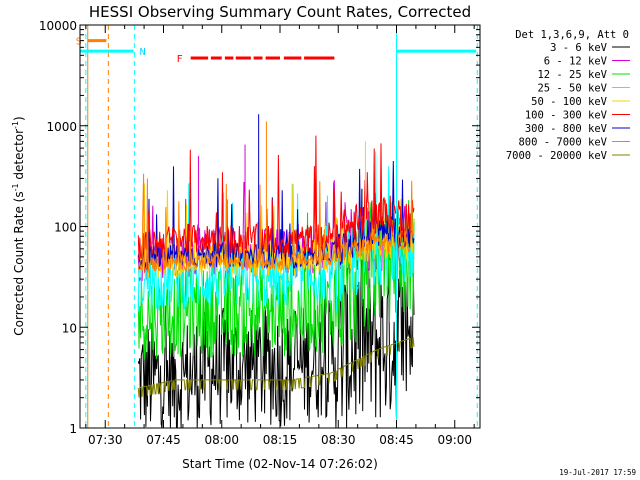 The height and width of the screenshot is (480, 640). Describe the element at coordinates (18, 225) in the screenshot. I see `y-axis-label: Corrected Count Rate (s-1 detector-1)` at that location.